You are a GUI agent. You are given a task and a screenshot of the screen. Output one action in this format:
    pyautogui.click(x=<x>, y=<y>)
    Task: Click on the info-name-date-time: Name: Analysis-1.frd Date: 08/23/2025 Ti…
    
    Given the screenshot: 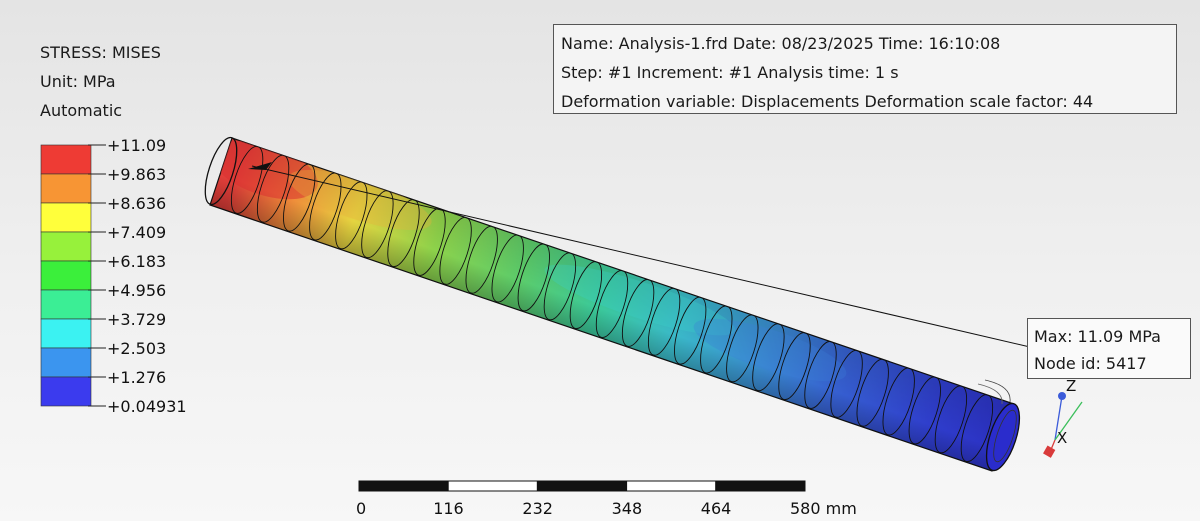 What is the action you would take?
    pyautogui.click(x=781, y=43)
    